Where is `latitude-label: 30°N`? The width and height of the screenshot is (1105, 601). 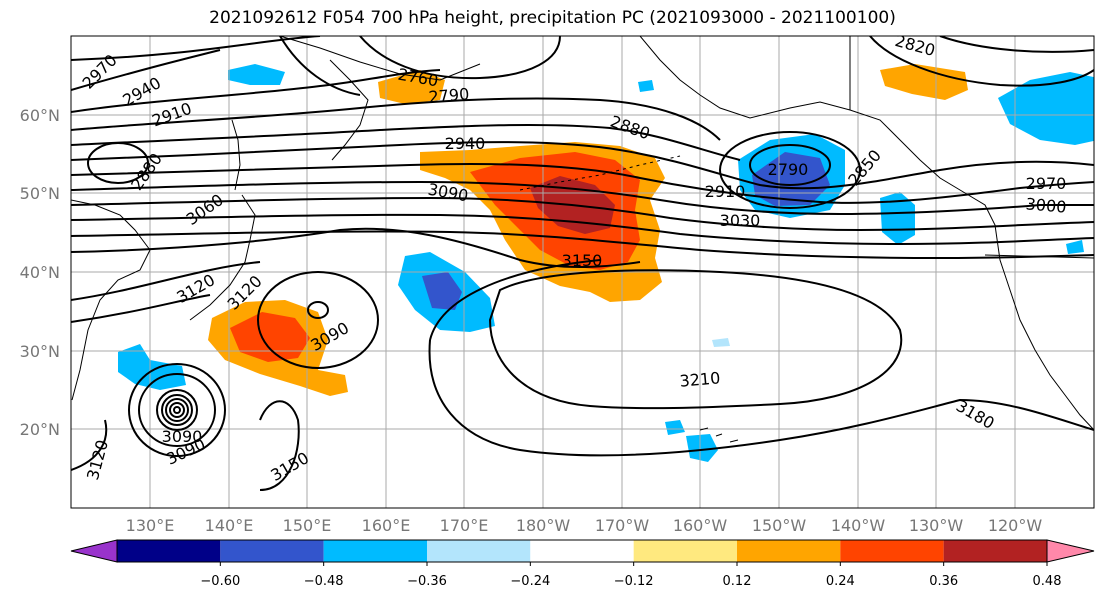 latitude-label: 30°N is located at coordinates (40, 351).